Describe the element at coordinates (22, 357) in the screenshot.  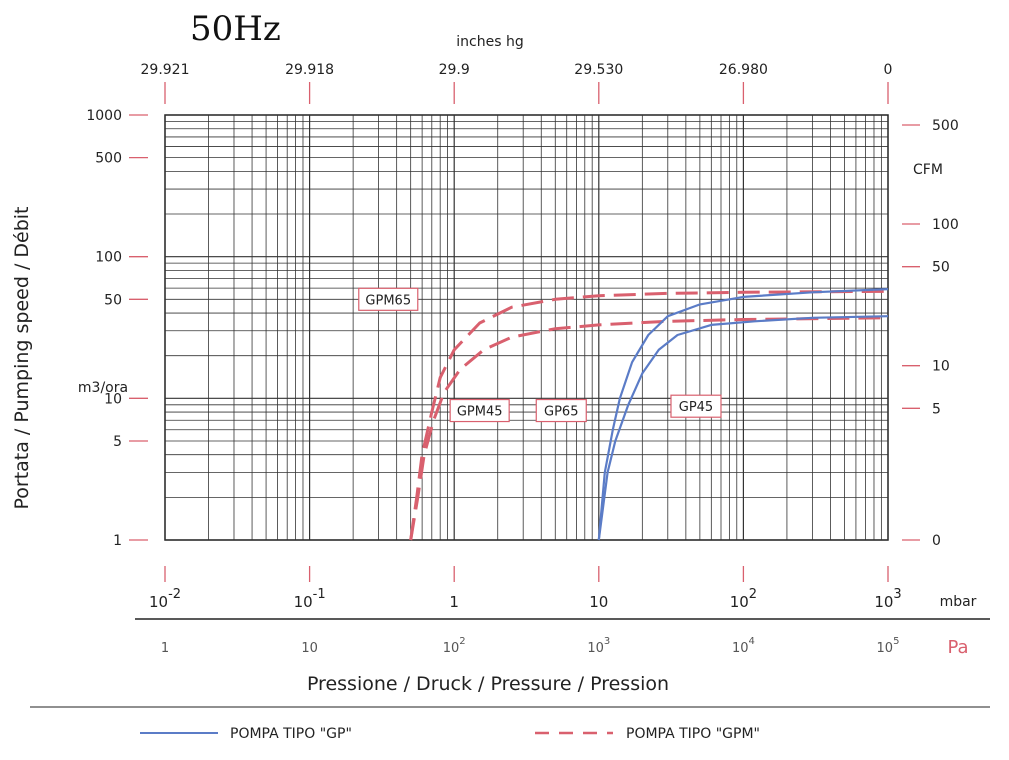
I see `y-axis-label: Portata / Pumping speed / Débit` at that location.